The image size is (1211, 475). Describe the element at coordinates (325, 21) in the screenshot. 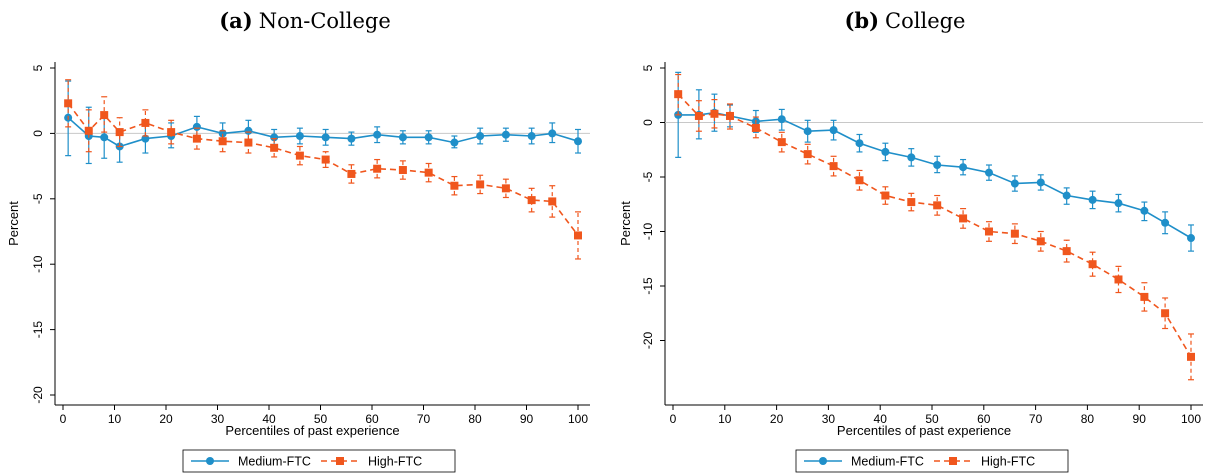

I see `chart-title-text: Non-College` at that location.